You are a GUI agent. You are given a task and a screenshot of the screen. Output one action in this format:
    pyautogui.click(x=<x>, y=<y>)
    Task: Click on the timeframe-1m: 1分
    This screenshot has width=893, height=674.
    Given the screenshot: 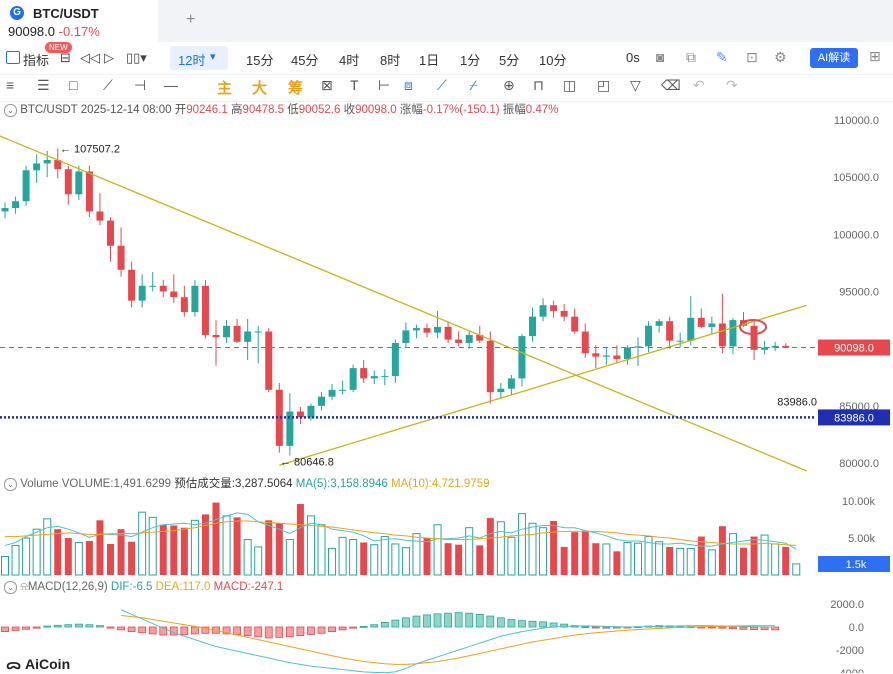 What is the action you would take?
    pyautogui.click(x=470, y=60)
    